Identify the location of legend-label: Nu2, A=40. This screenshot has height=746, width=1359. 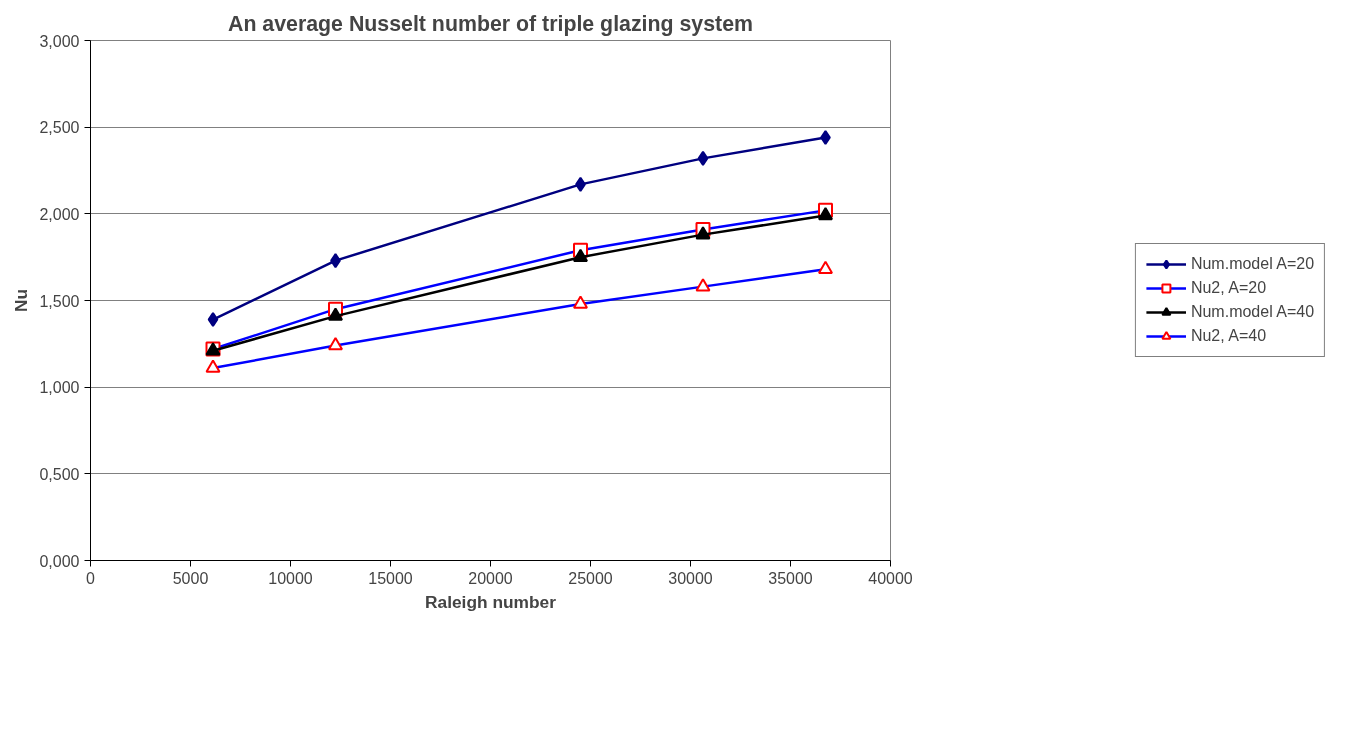
(1228, 336).